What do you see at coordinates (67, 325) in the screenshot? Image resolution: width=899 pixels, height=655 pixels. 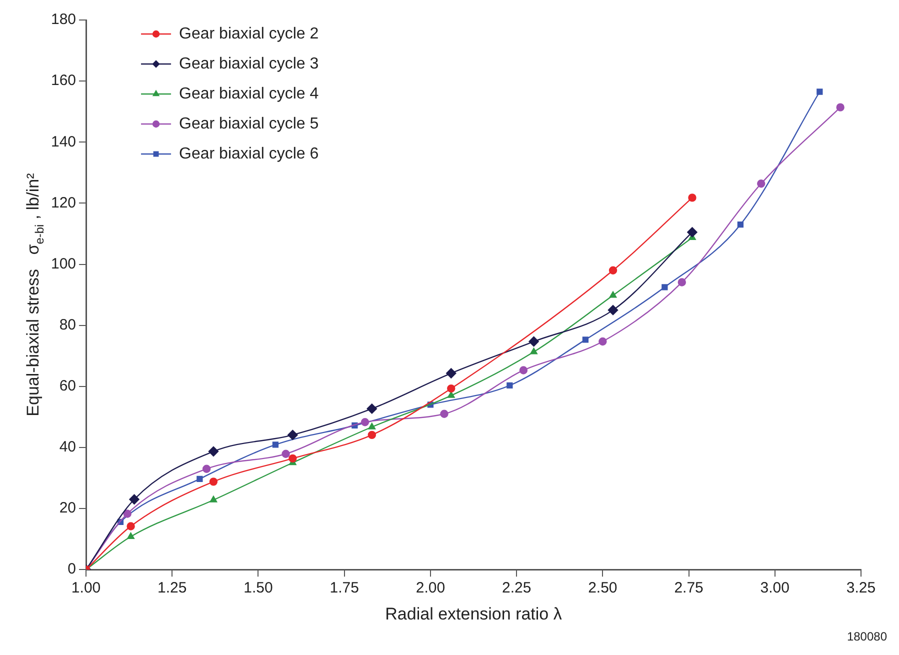 I see `y-tick-label: 80` at bounding box center [67, 325].